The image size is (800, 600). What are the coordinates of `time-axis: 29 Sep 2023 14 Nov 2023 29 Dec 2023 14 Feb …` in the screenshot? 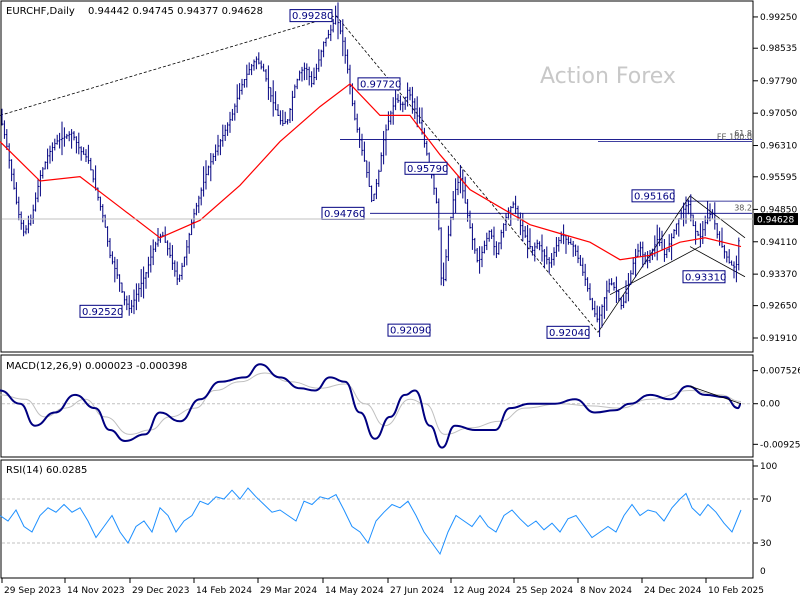 It's located at (382, 587).